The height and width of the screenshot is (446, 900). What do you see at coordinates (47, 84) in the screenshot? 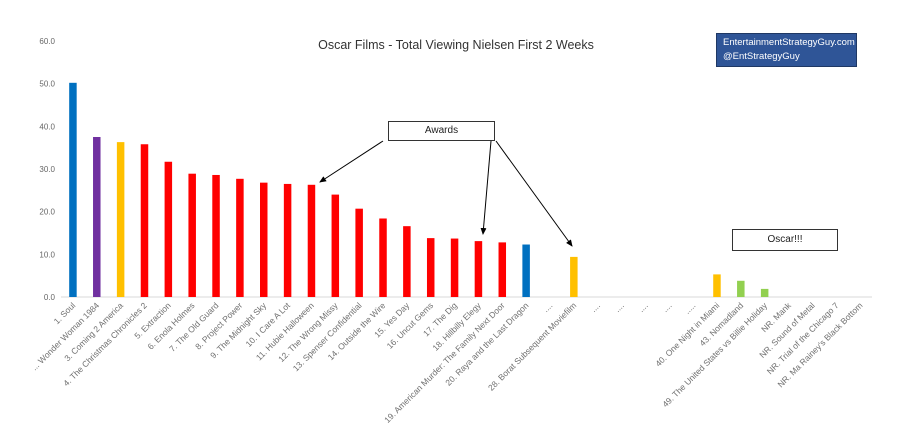
I see `y-tick-label: 50.0` at bounding box center [47, 84].